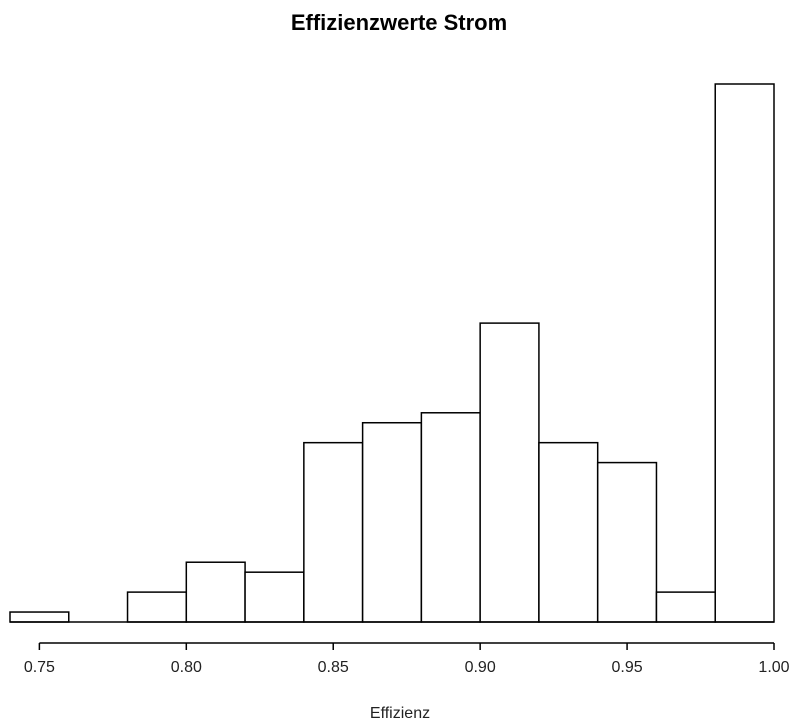 The width and height of the screenshot is (798, 725). I want to click on x-tick-label: 0.75, so click(39, 667).